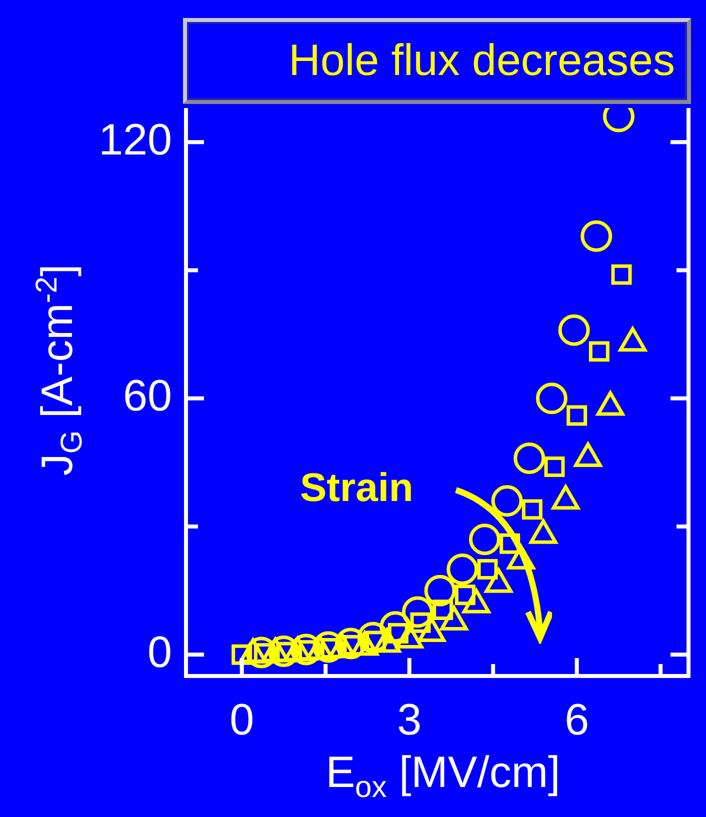 The width and height of the screenshot is (706, 817). I want to click on y-tick-label: 120, so click(135, 139).